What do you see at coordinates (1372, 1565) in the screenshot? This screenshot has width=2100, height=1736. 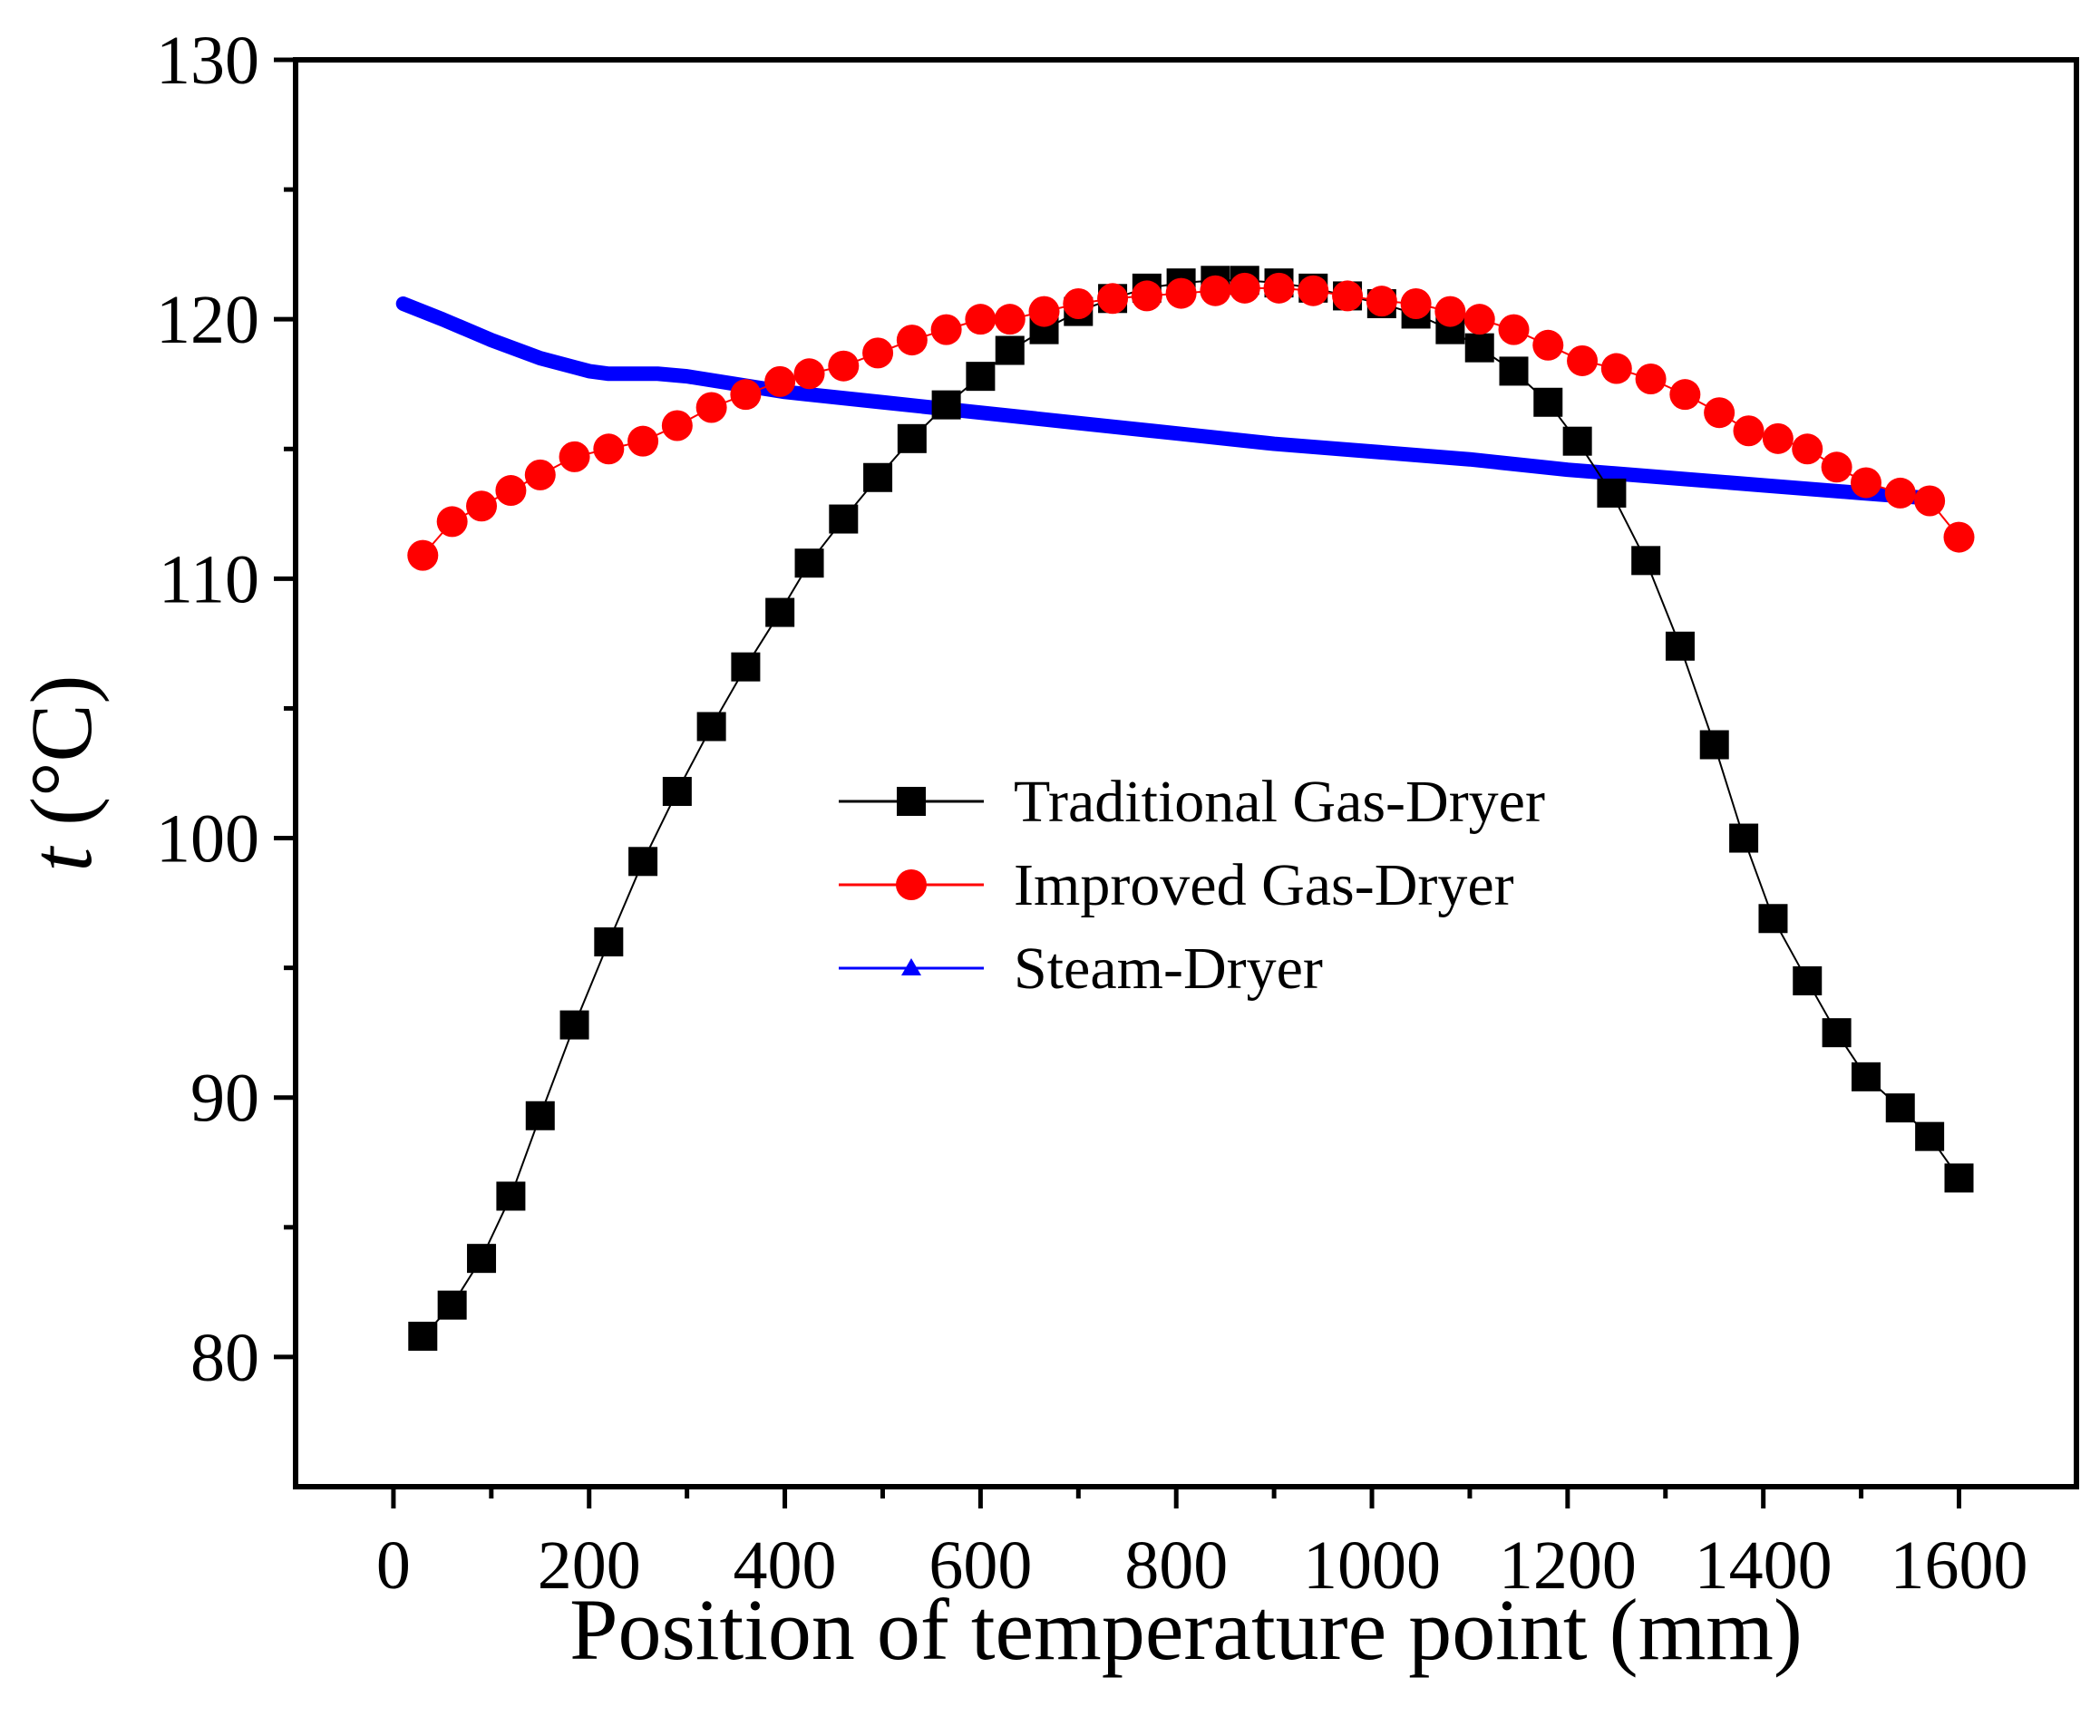 I see `x-tick-label: 1000` at bounding box center [1372, 1565].